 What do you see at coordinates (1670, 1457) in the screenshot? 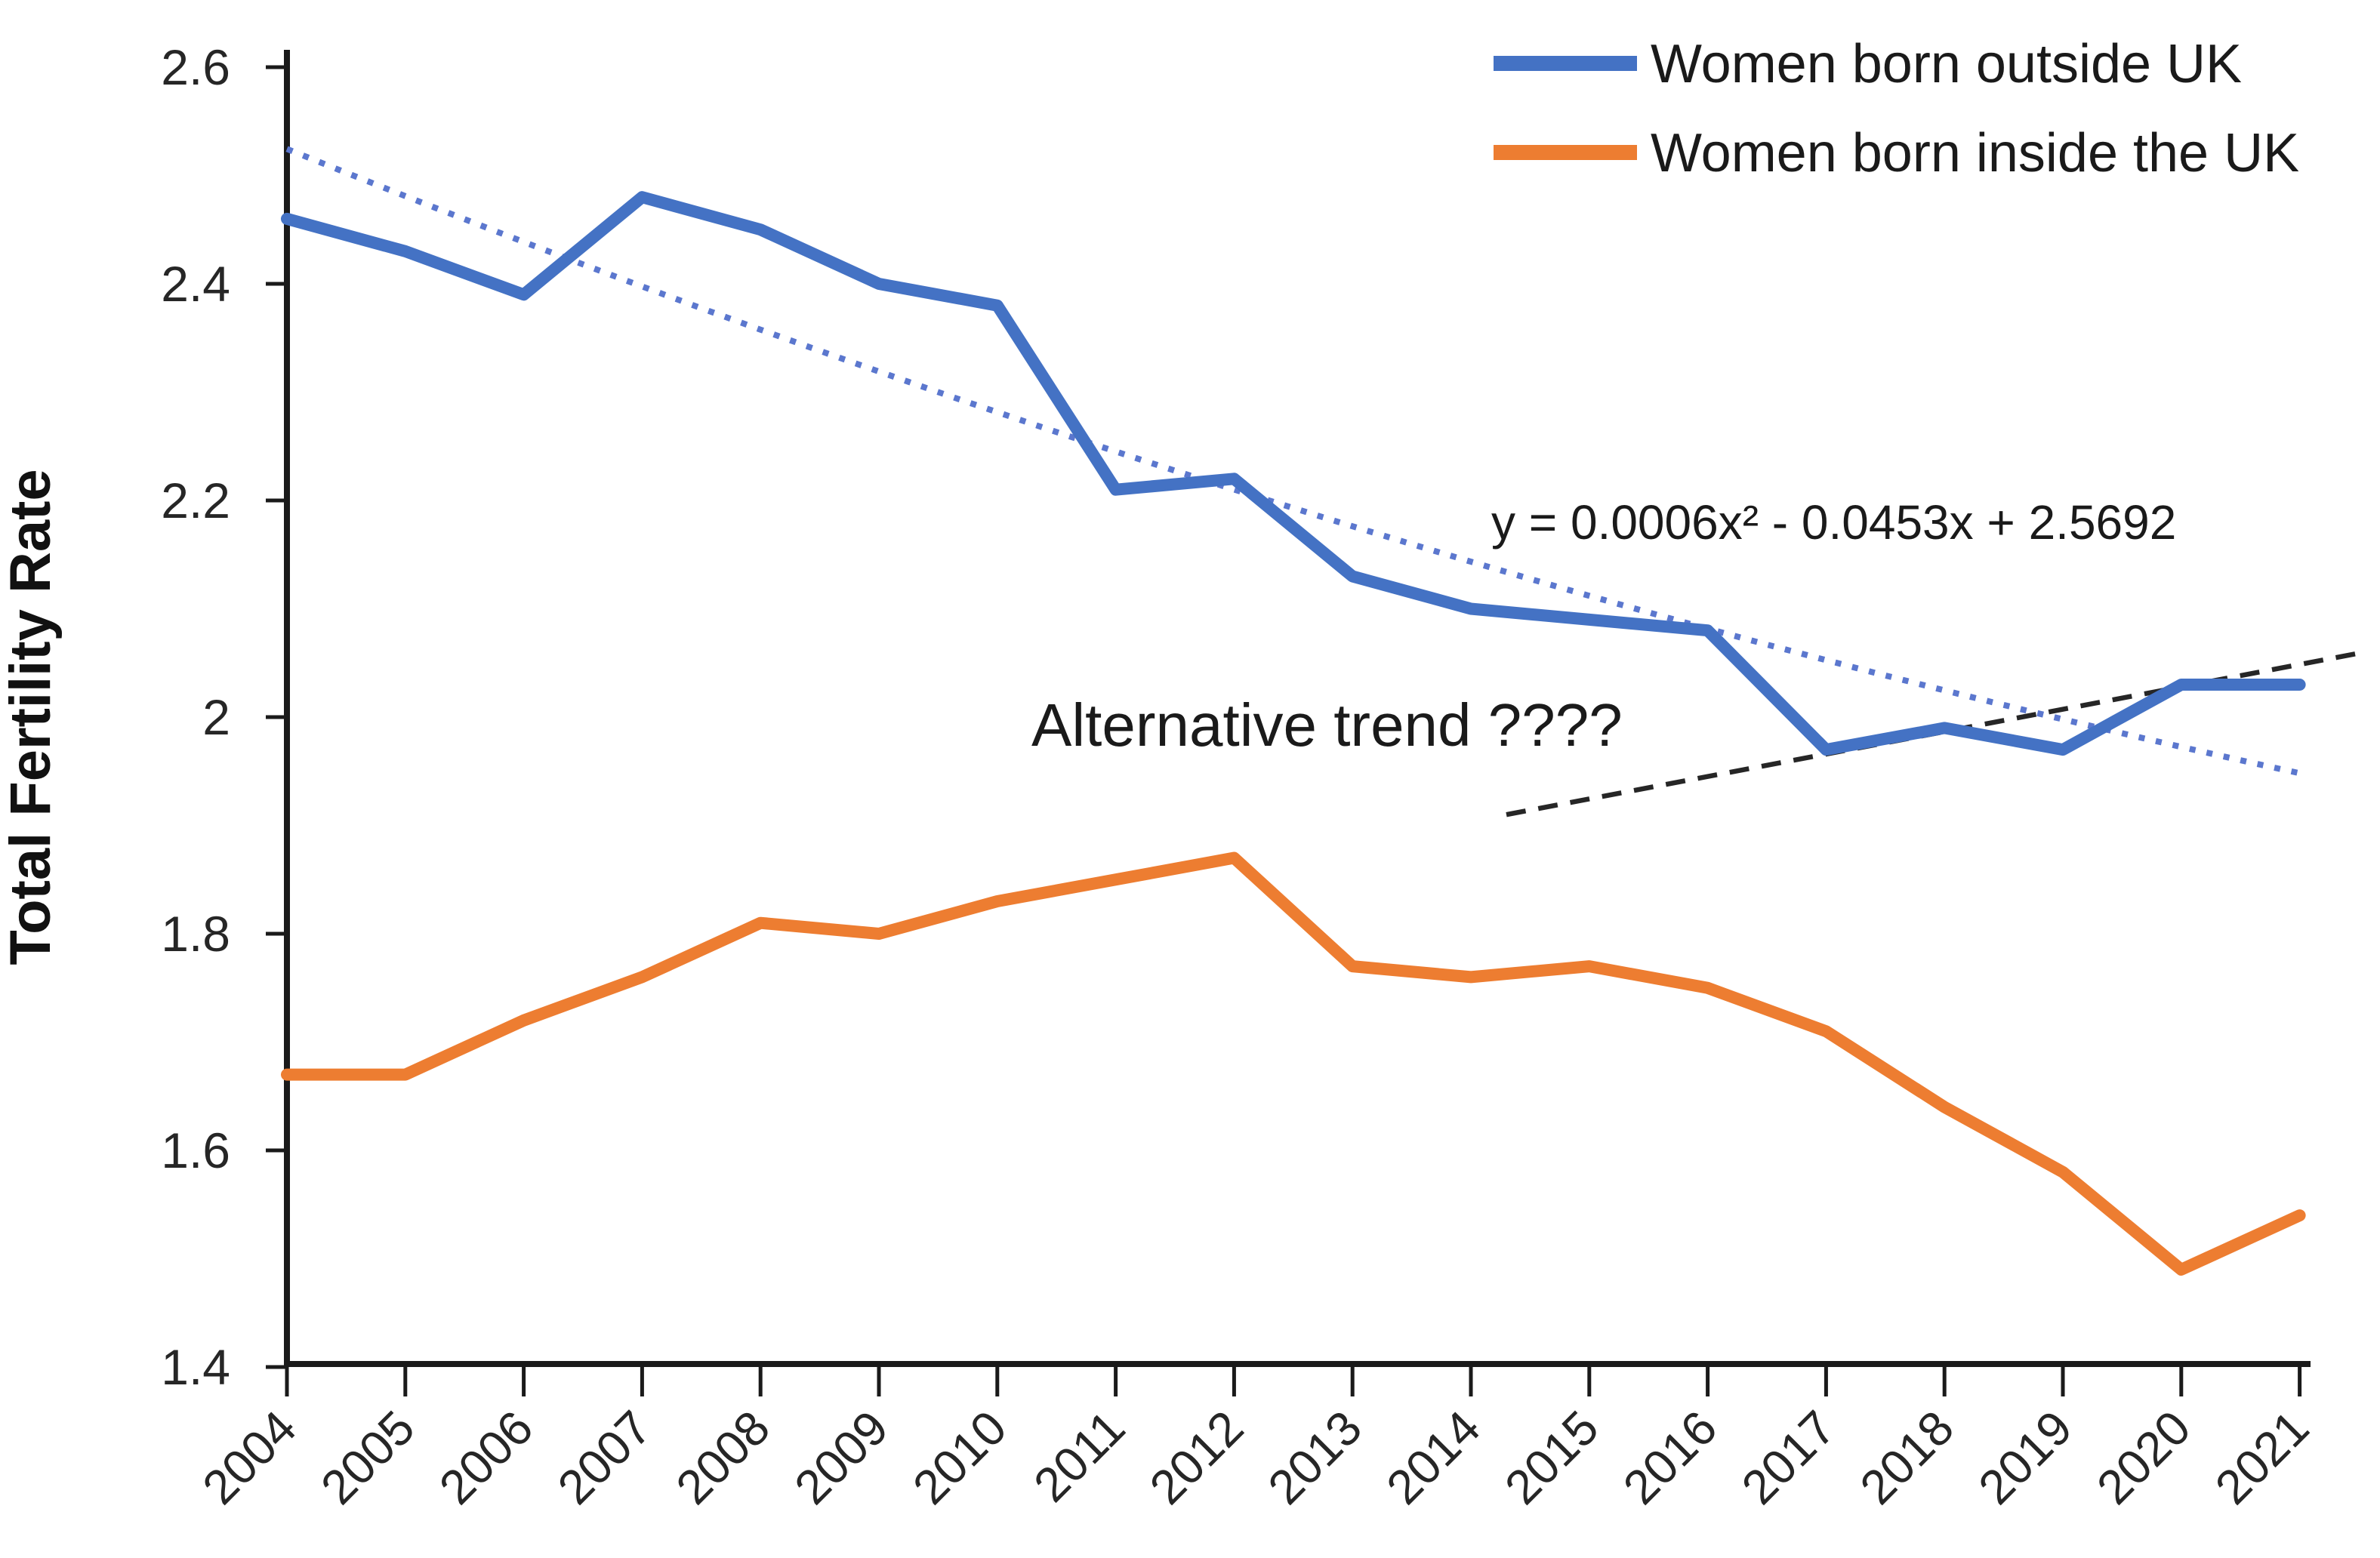
I see `x-tick-label: 2016` at bounding box center [1670, 1457].